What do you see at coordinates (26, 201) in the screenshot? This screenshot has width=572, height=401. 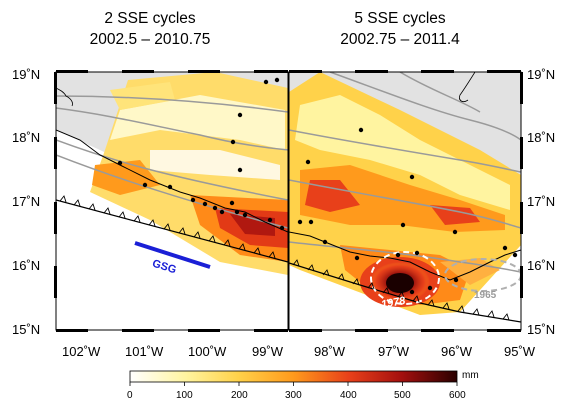 I see `lat-label-17-left: 17˚N` at bounding box center [26, 201].